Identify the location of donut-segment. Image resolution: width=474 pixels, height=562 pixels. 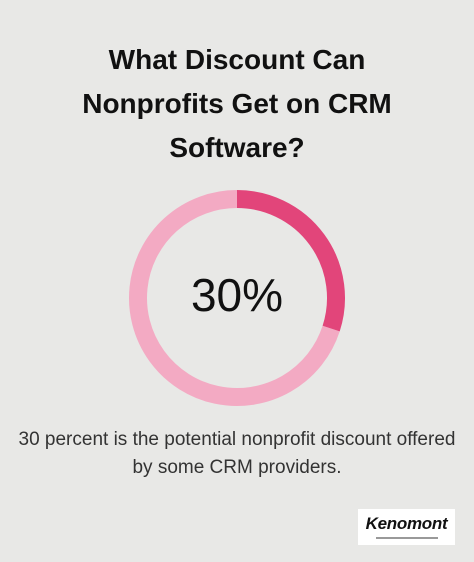
(290, 261).